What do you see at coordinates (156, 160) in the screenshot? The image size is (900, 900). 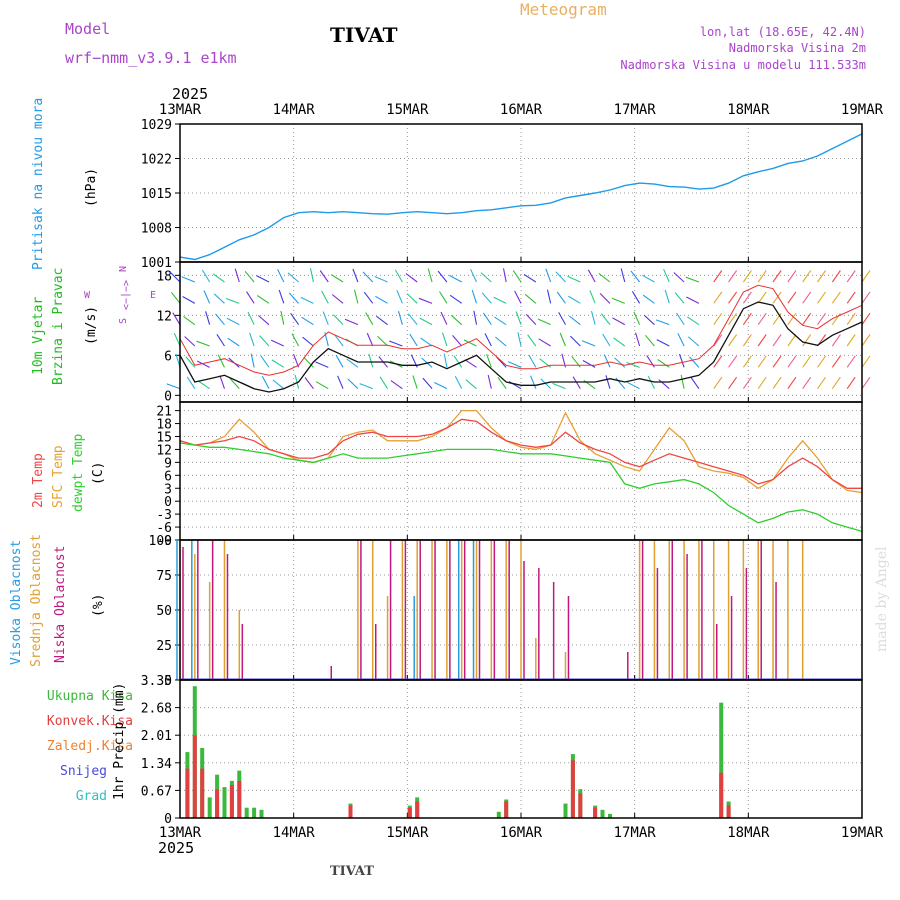 I see `ytick-label-0-3: 1022` at bounding box center [156, 160].